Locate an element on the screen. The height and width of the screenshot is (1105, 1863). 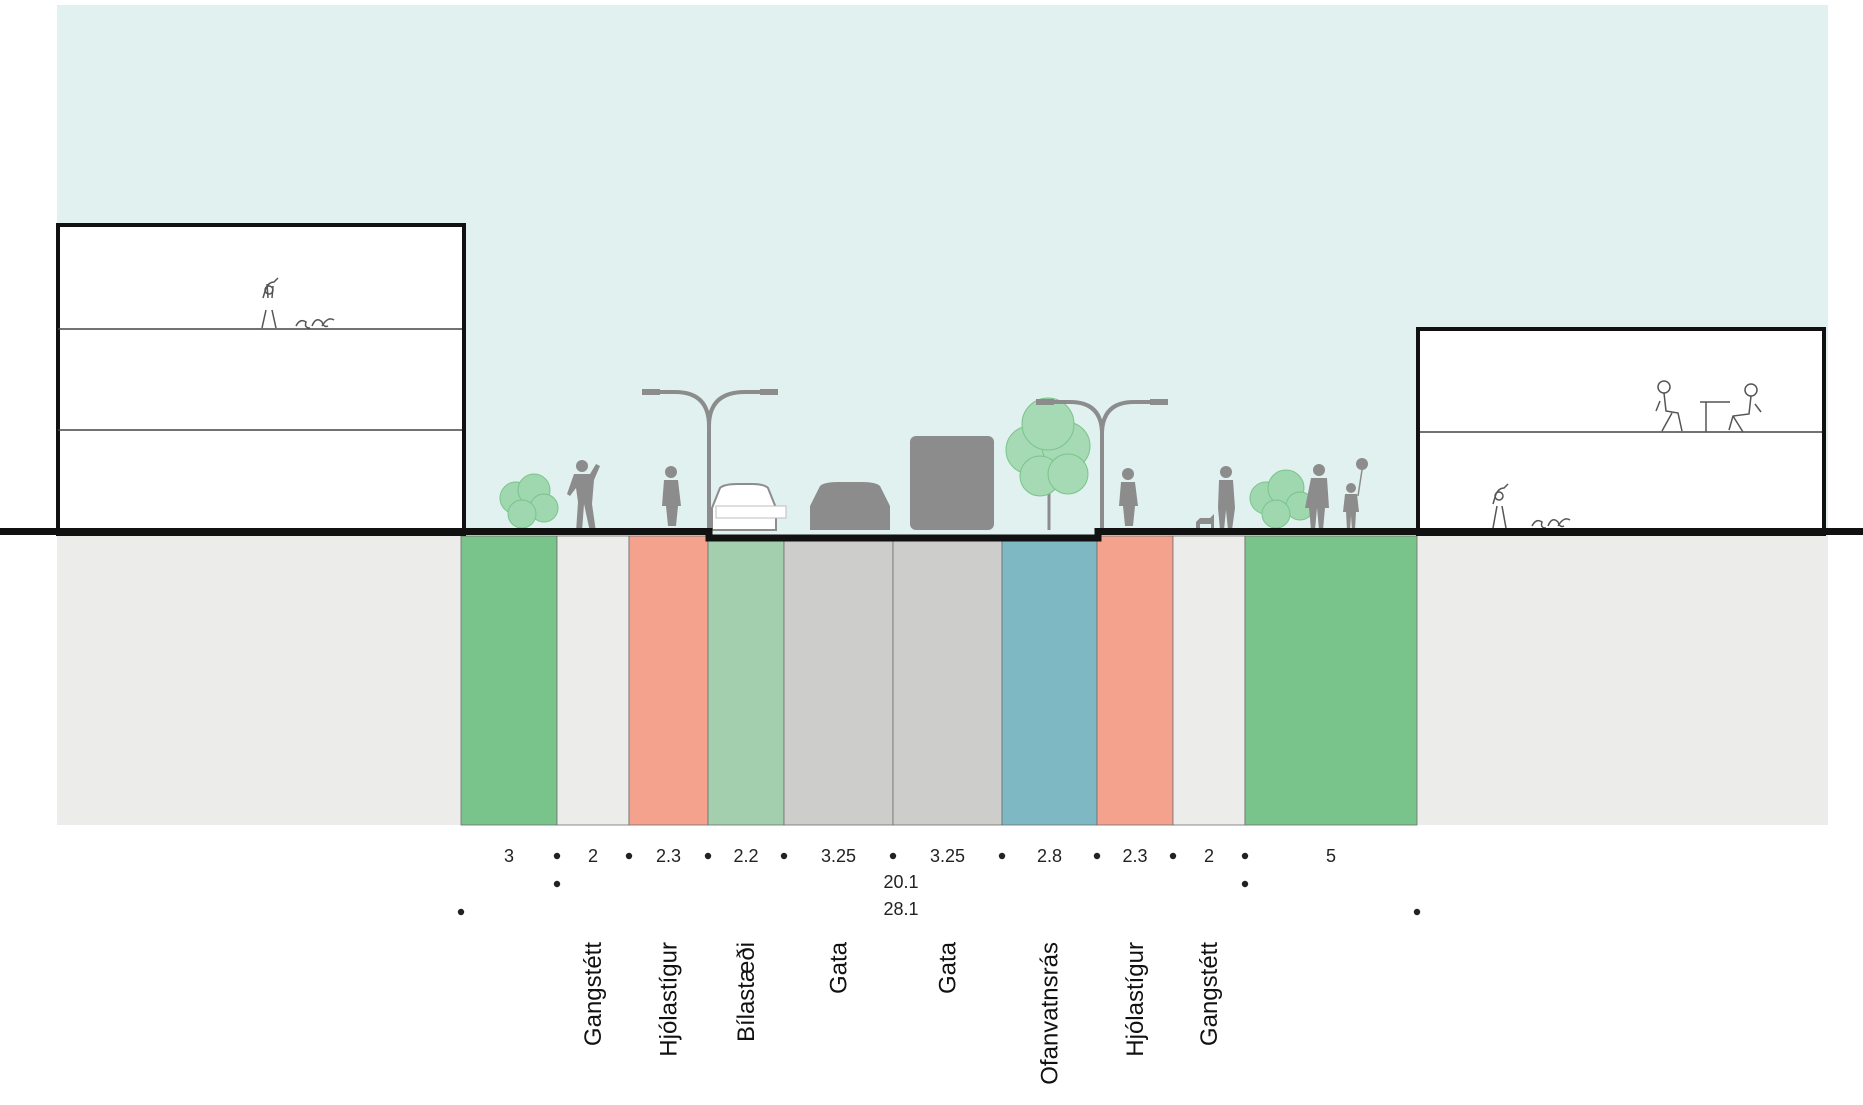
segment-width-label: 5 is located at coordinates (1331, 856).